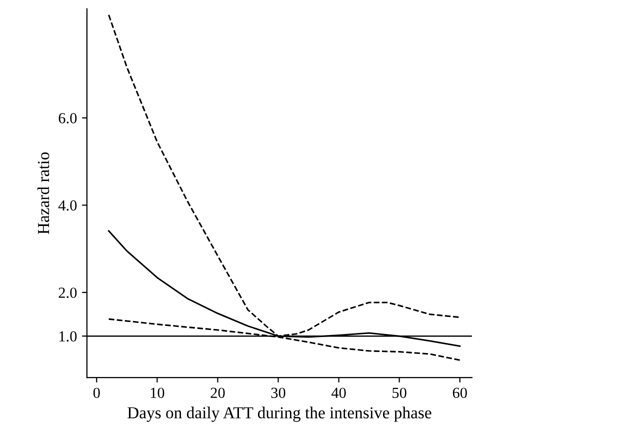 This screenshot has height=439, width=621. Describe the element at coordinates (157, 393) in the screenshot. I see `x-tick-label: 10` at that location.